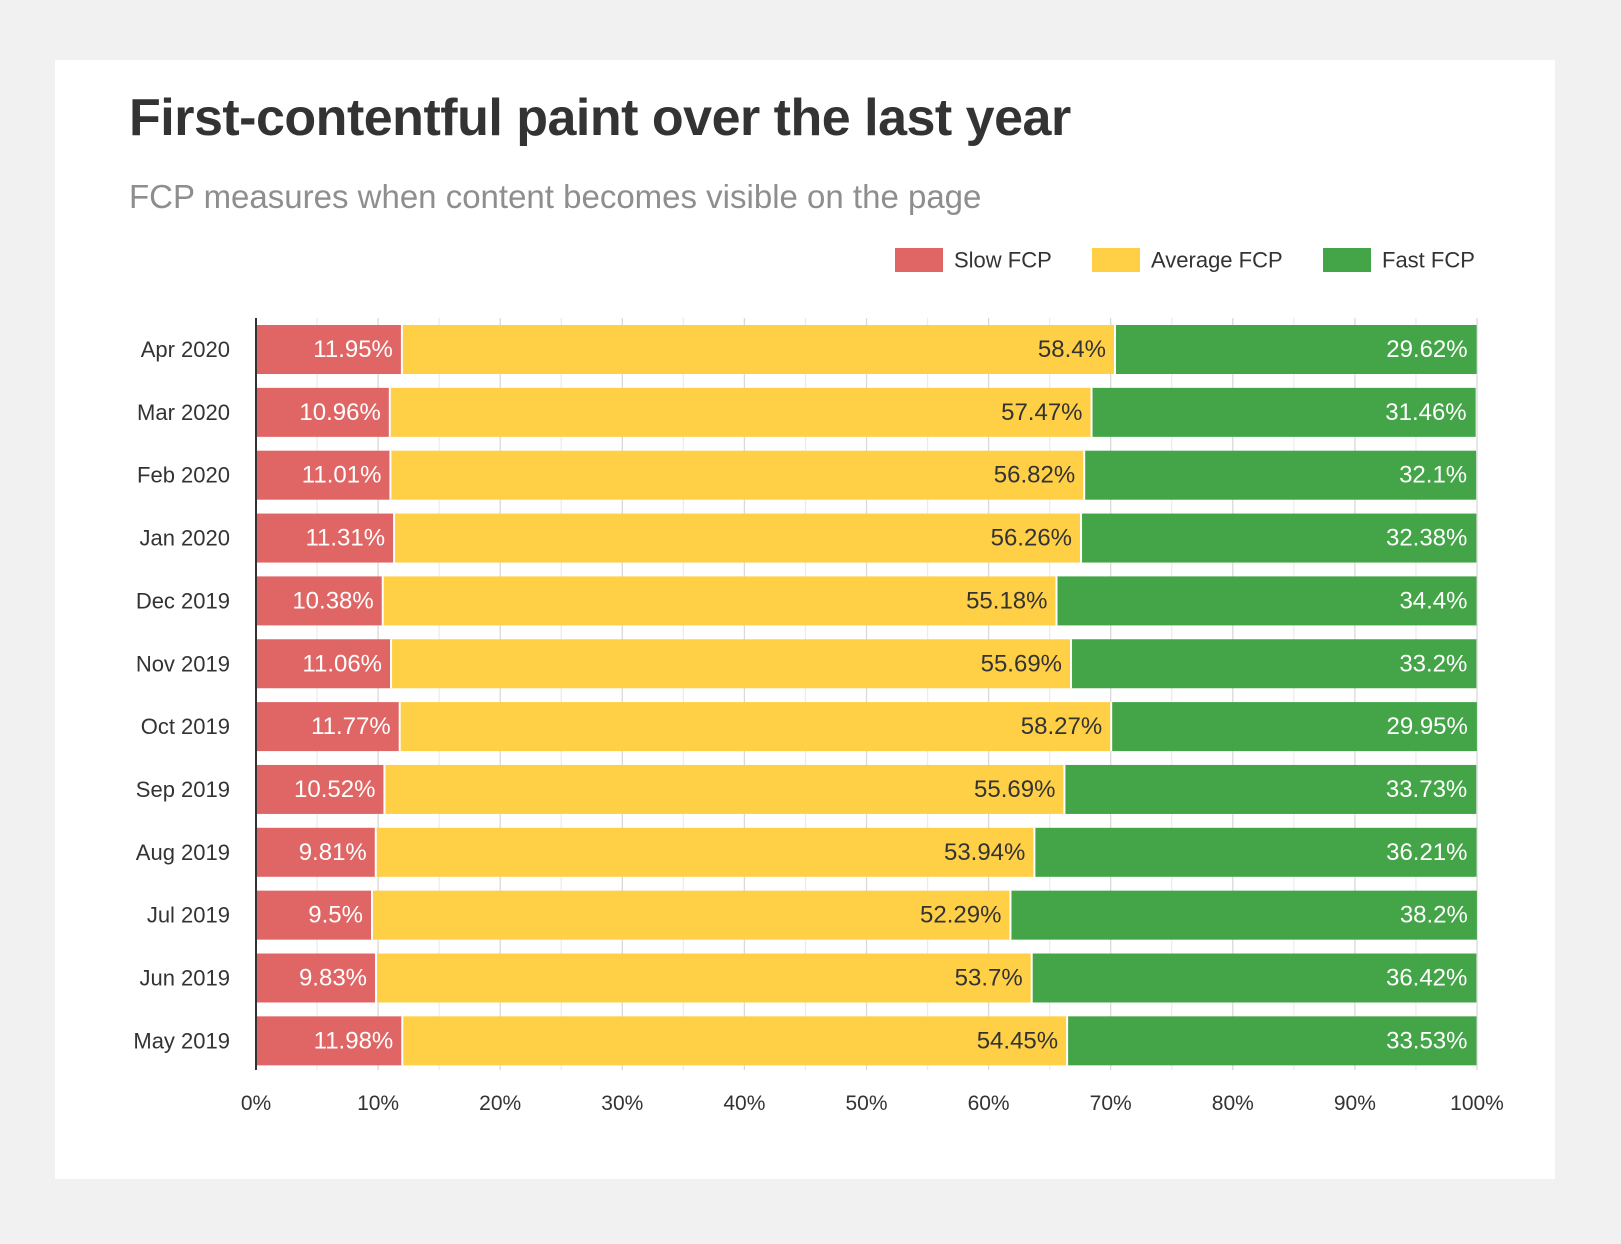 Image resolution: width=1621 pixels, height=1244 pixels. What do you see at coordinates (1072, 349) in the screenshot?
I see `data-label: 58.4%` at bounding box center [1072, 349].